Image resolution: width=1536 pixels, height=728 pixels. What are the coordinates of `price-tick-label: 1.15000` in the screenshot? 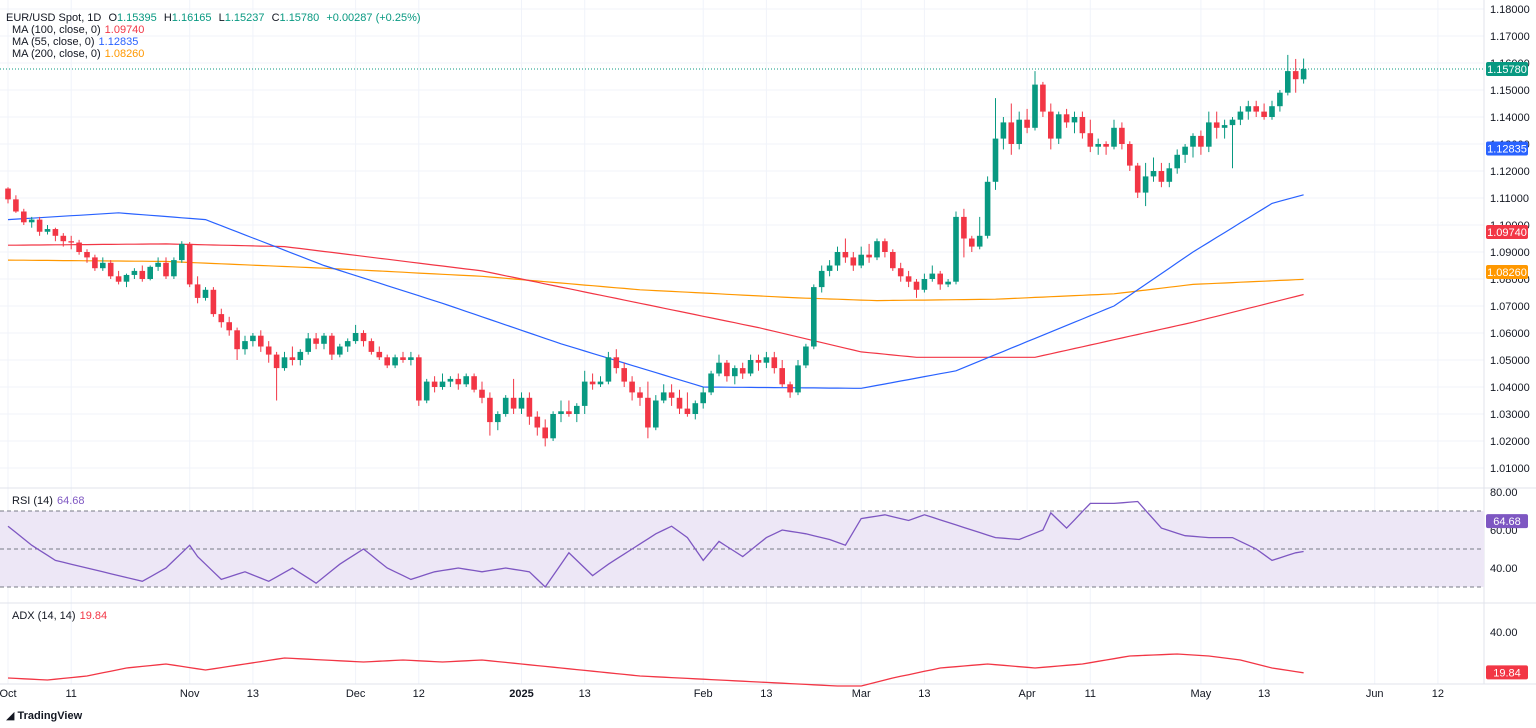 It's located at (1510, 91).